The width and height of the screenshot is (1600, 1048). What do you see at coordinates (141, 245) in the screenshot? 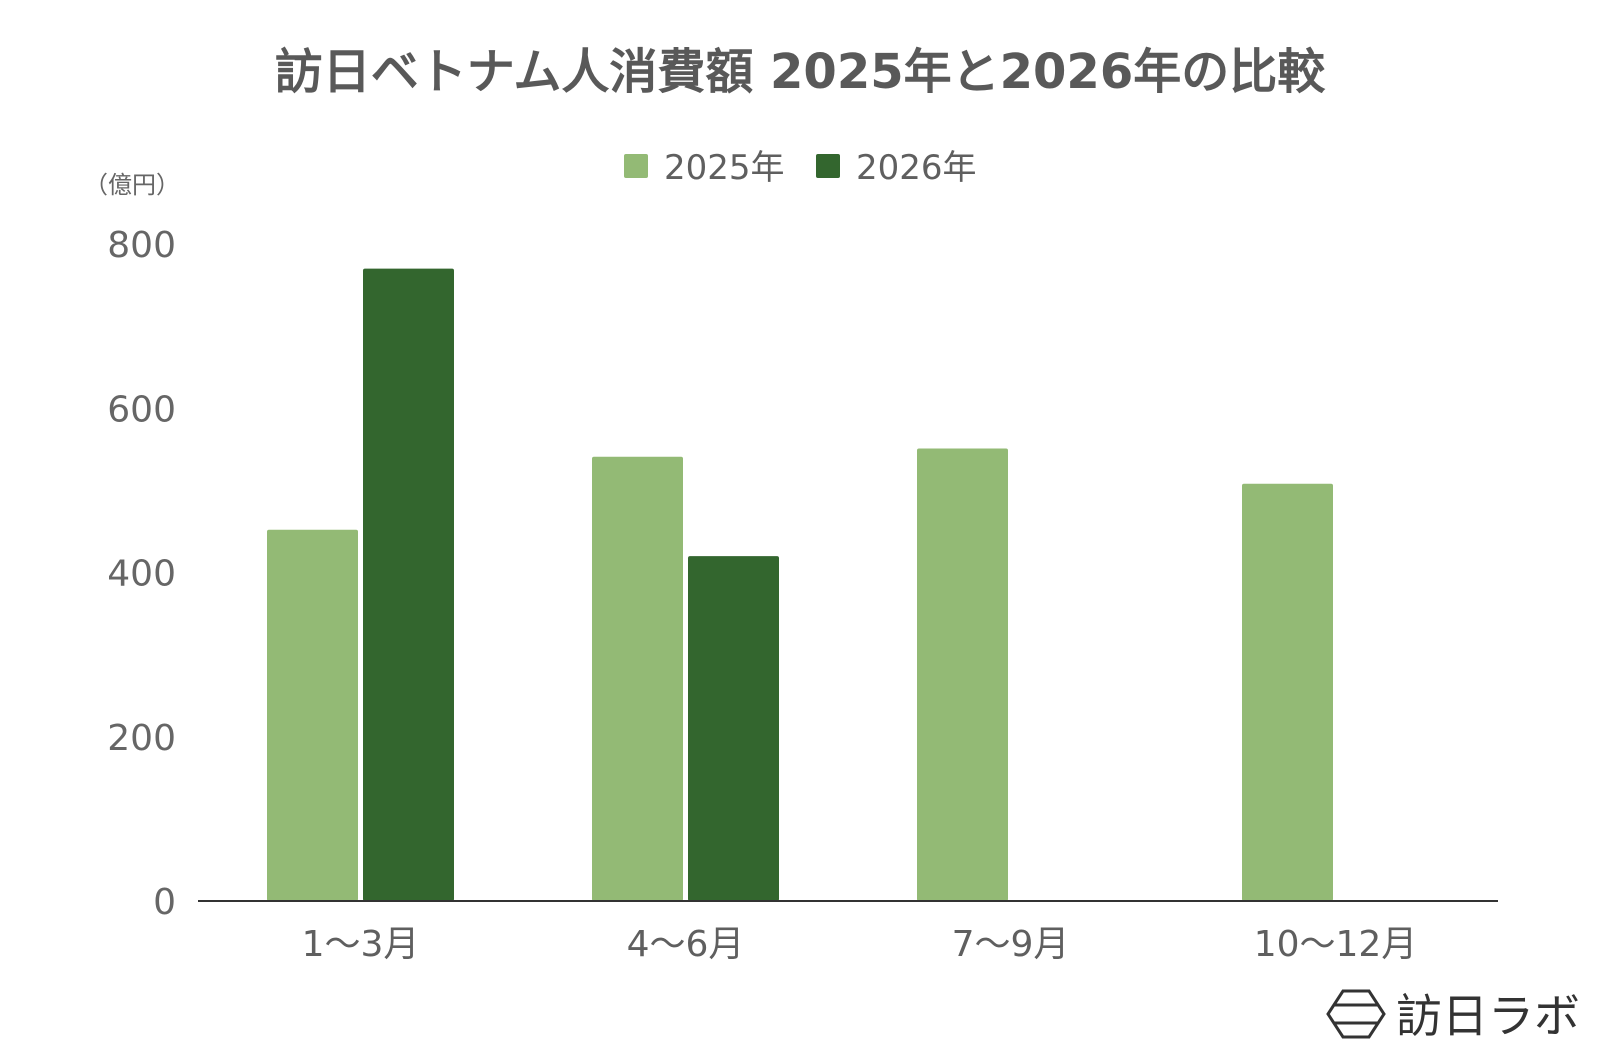
I see `y-tick-label: 800` at bounding box center [141, 245].